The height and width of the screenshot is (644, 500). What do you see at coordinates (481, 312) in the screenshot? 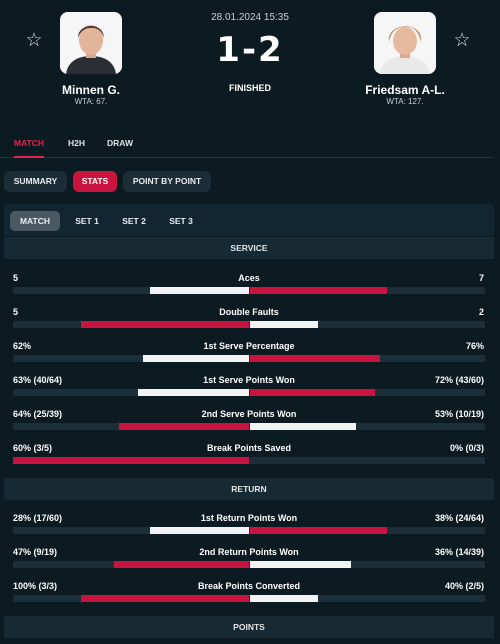
I see `stat-right-value: 2` at bounding box center [481, 312].